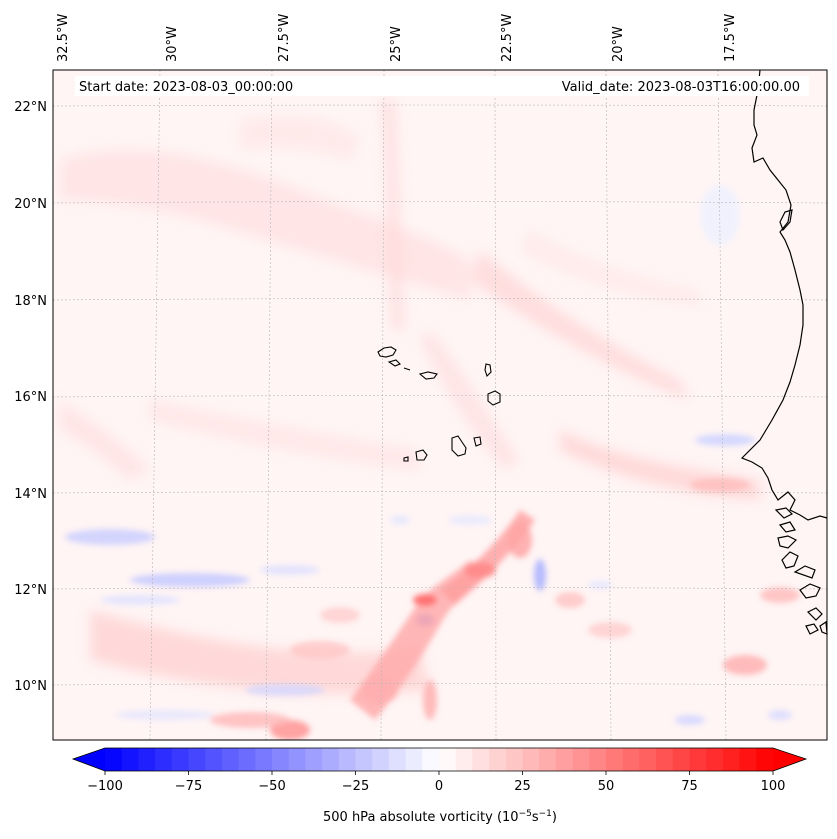 Image resolution: width=837 pixels, height=839 pixels. Describe the element at coordinates (406, 459) in the screenshot. I see `island-brava` at that location.